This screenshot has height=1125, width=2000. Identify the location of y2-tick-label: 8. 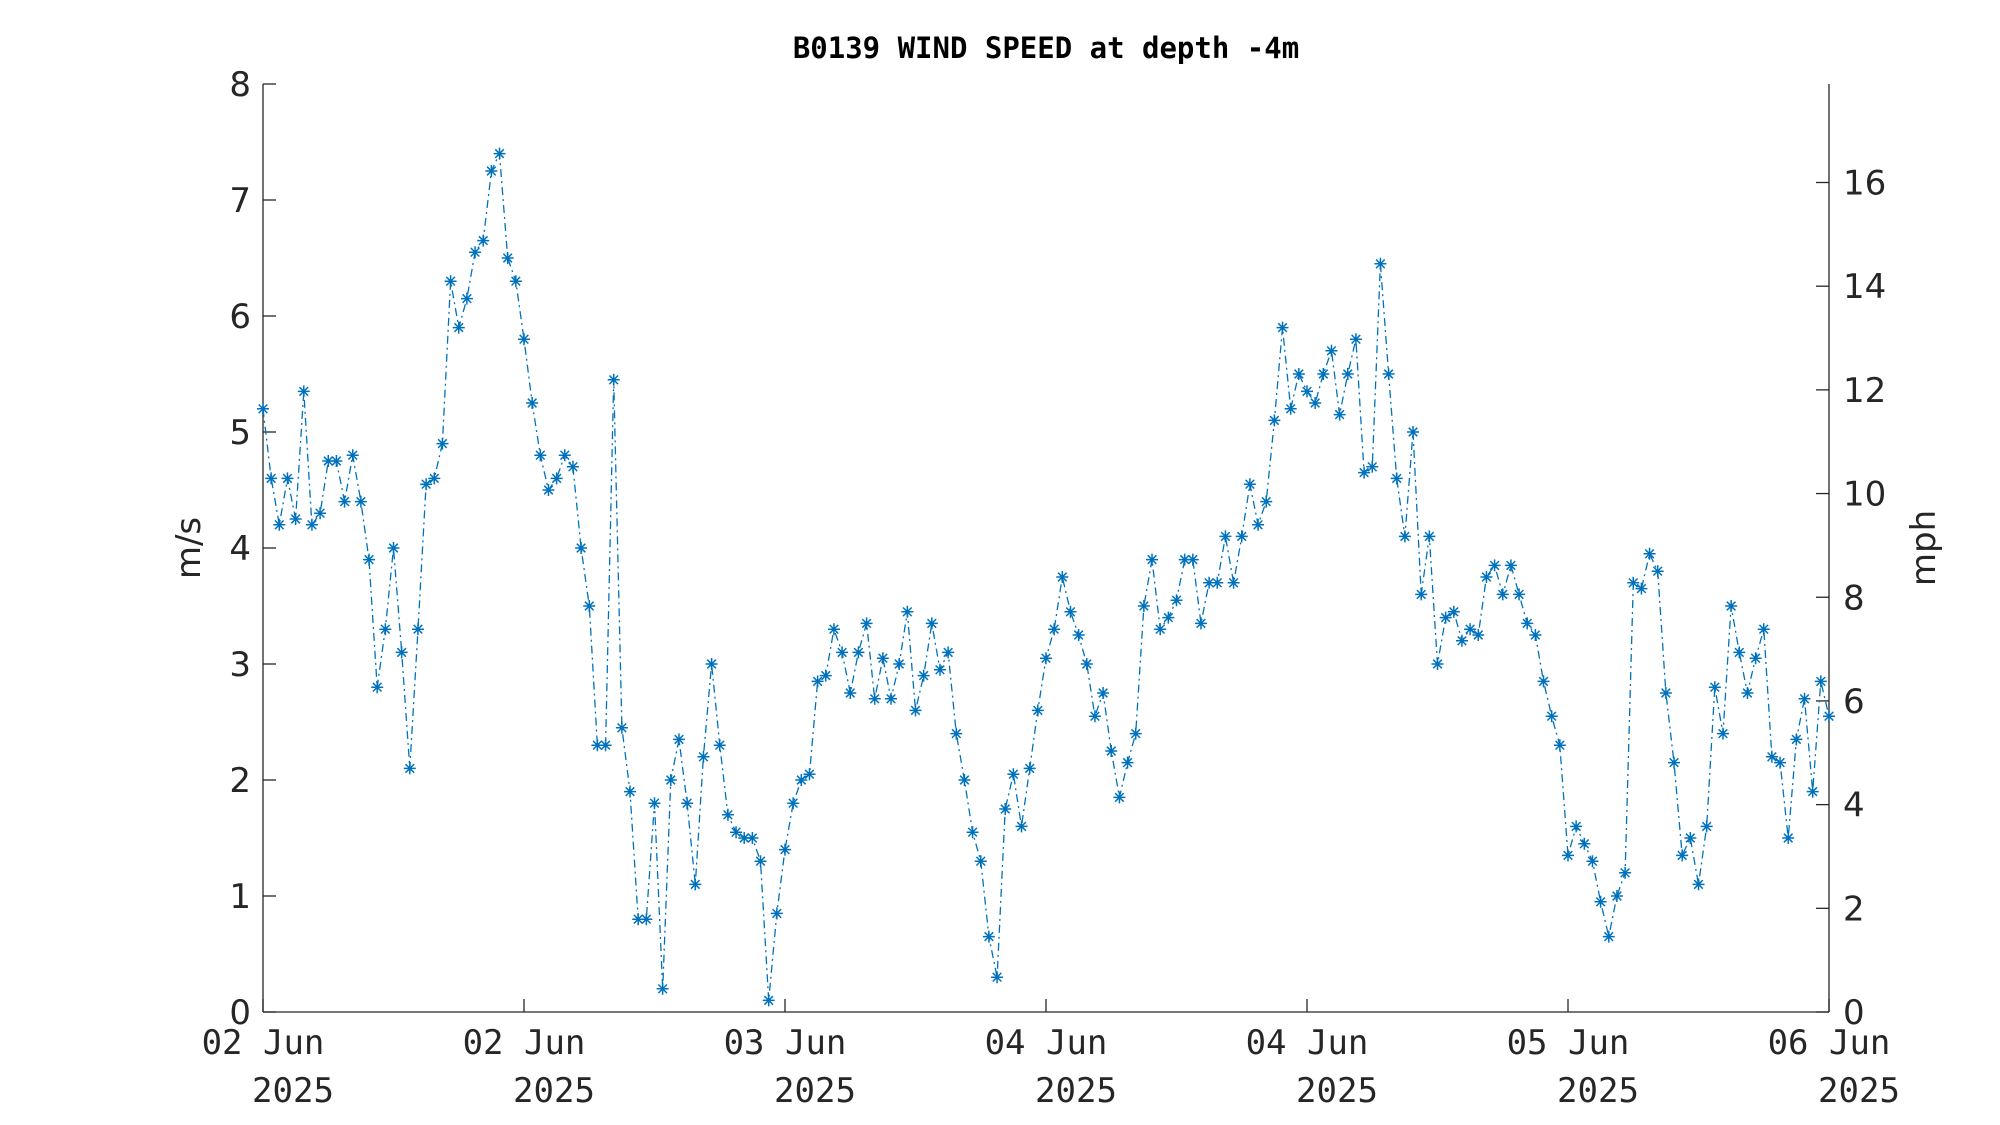
(1854, 598).